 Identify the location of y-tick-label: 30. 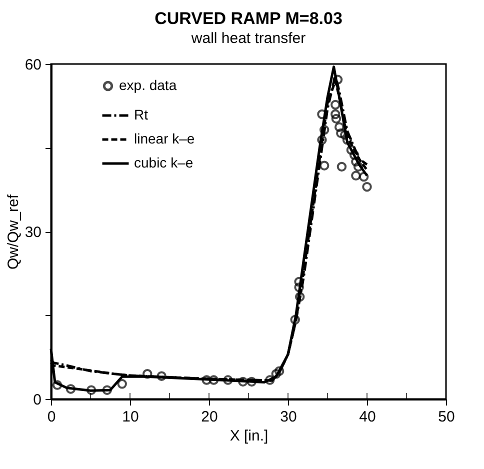
(33, 232).